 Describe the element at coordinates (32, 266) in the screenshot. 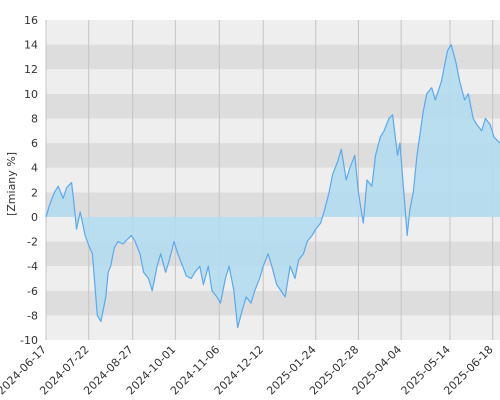

I see `y-tick-label: -4` at that location.